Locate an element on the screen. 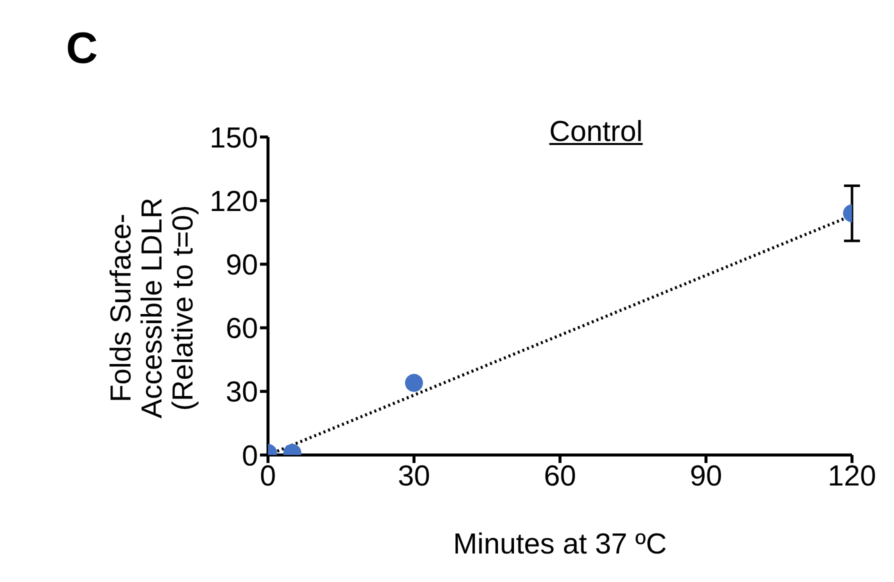 The height and width of the screenshot is (582, 894). x-tick-label: 120 is located at coordinates (852, 476).